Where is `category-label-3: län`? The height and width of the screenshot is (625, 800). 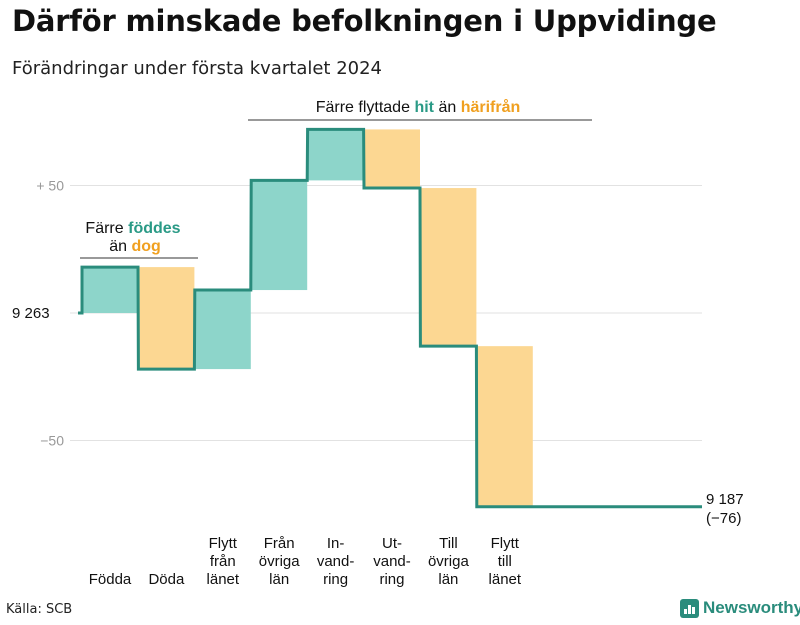 category-label-3: län is located at coordinates (279, 579).